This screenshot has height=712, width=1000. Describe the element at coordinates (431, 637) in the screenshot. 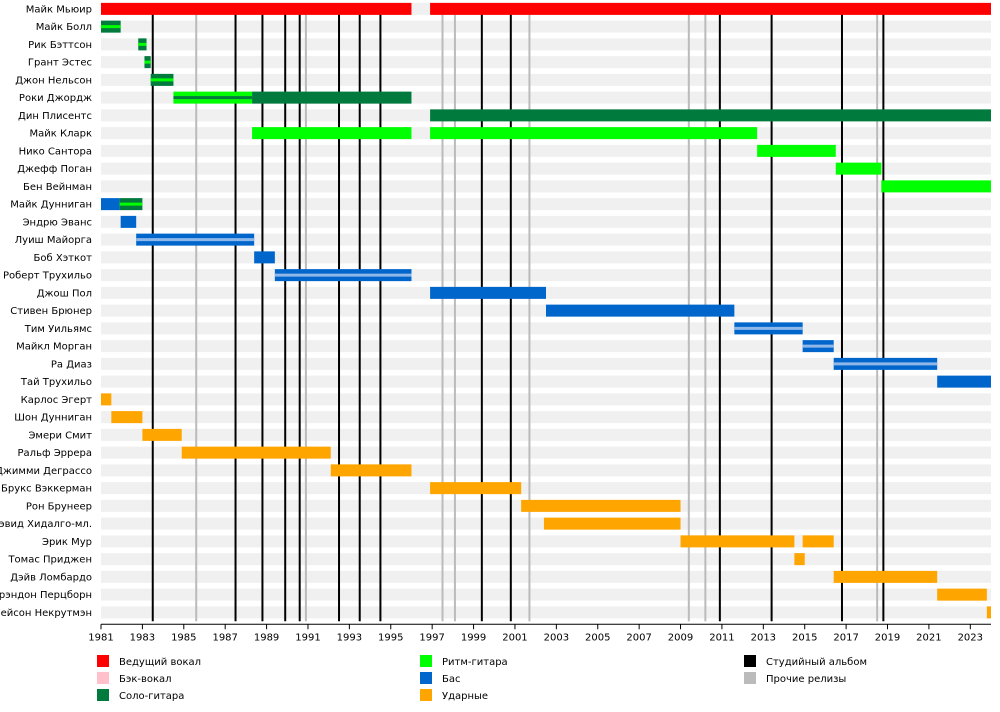

I see `year-label: 1997` at that location.